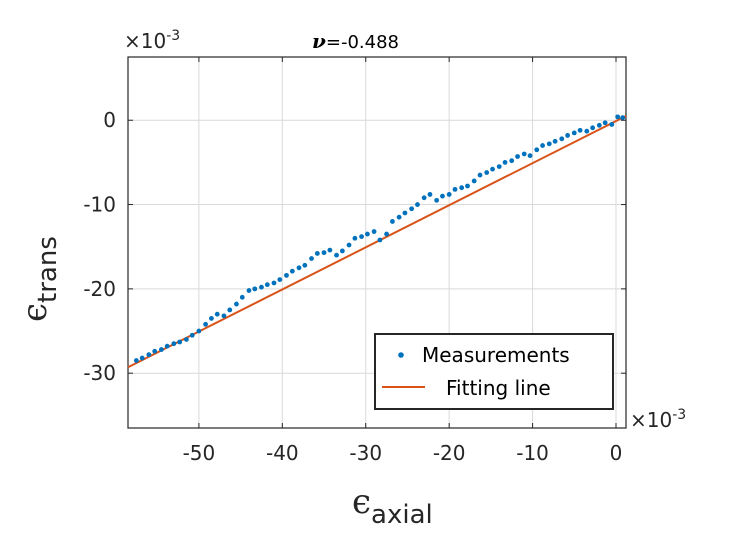 Image resolution: width=738 pixels, height=556 pixels. What do you see at coordinates (199, 453) in the screenshot?
I see `x-tick-label: -50` at bounding box center [199, 453].